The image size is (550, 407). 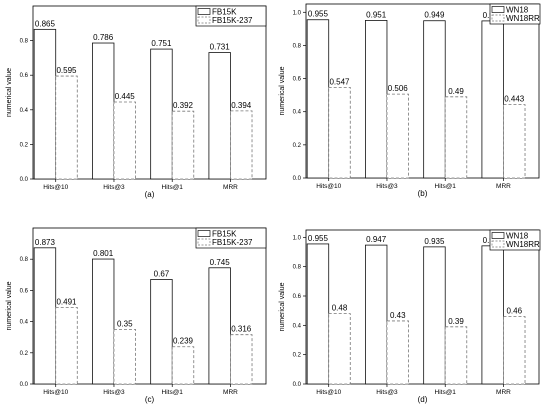 I want to click on panel-caption: (b), so click(x=423, y=193).